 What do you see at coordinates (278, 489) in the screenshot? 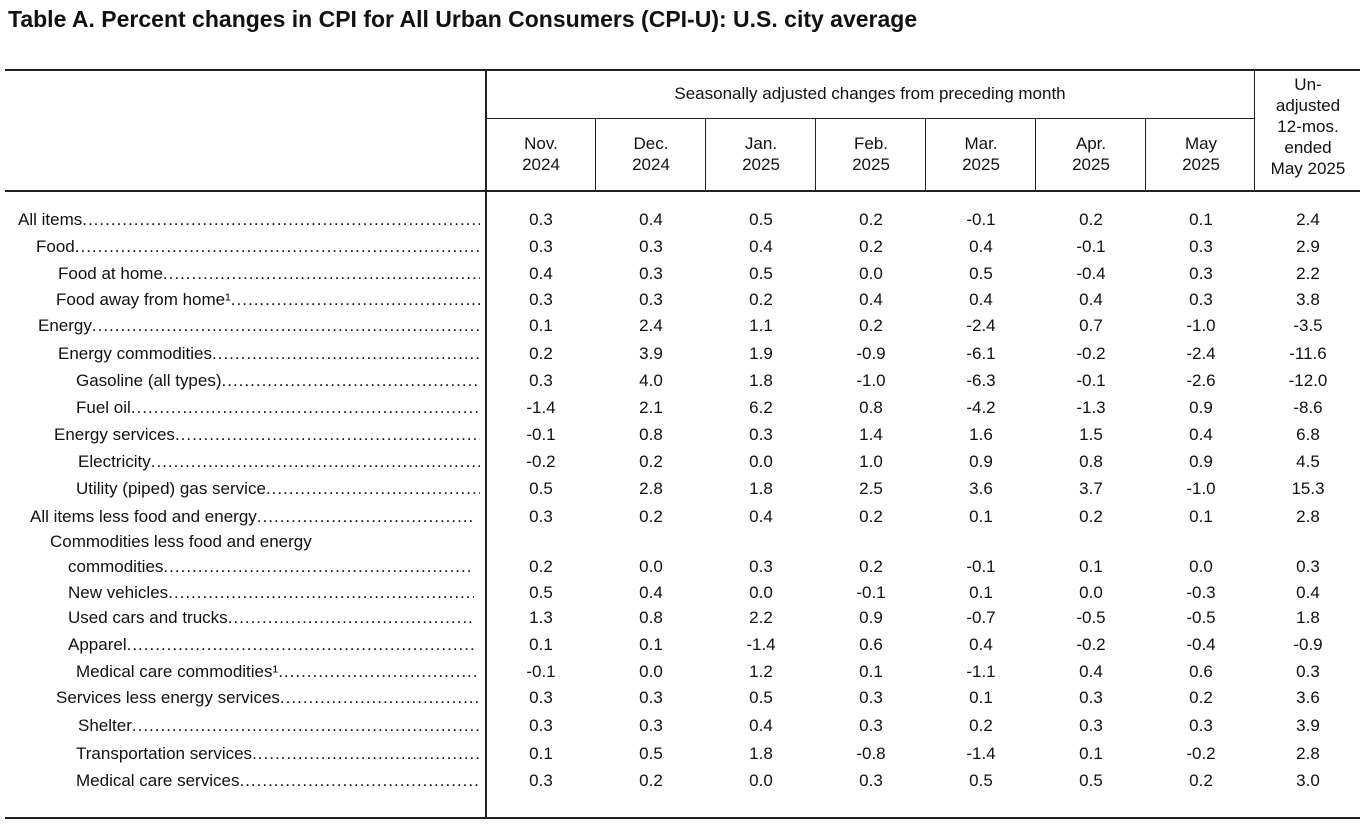
I see `row-label: Utility (piped) gas service` at bounding box center [278, 489].